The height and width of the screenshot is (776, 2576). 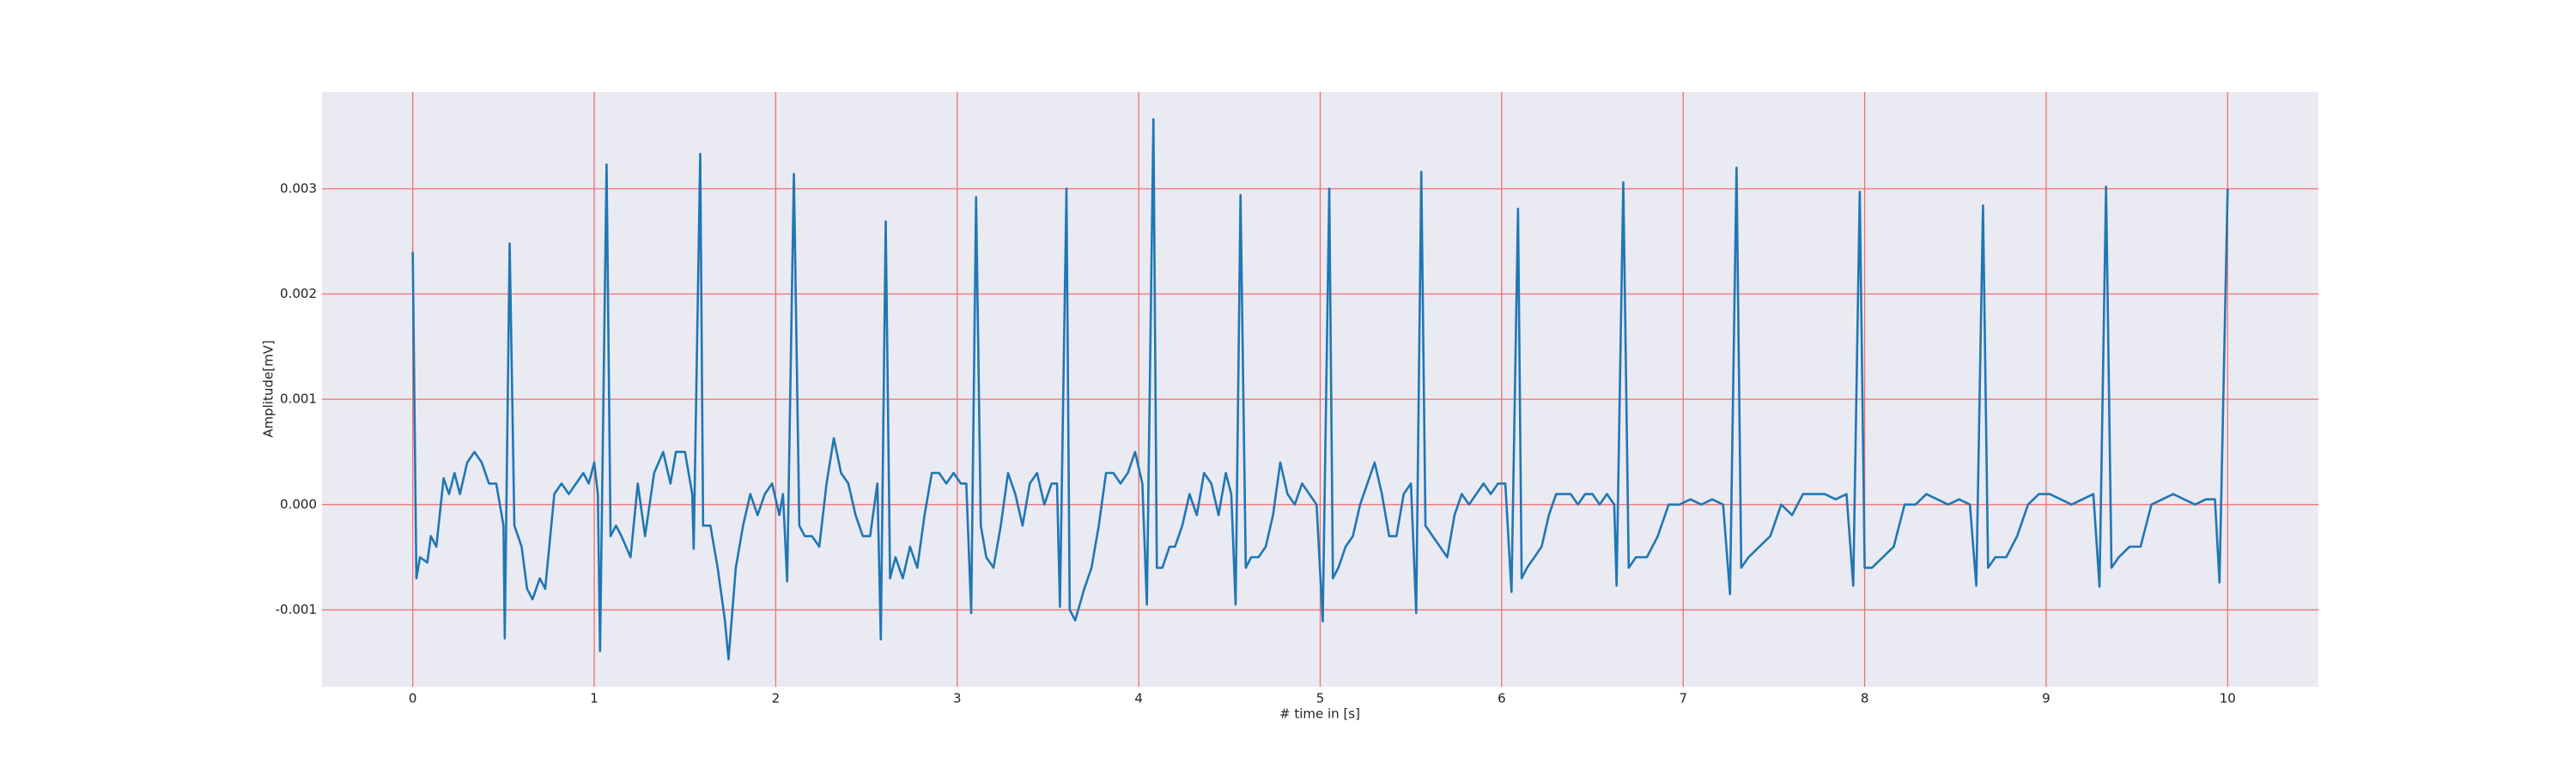 What do you see at coordinates (298, 188) in the screenshot?
I see `y-tick-label: 0.003` at bounding box center [298, 188].